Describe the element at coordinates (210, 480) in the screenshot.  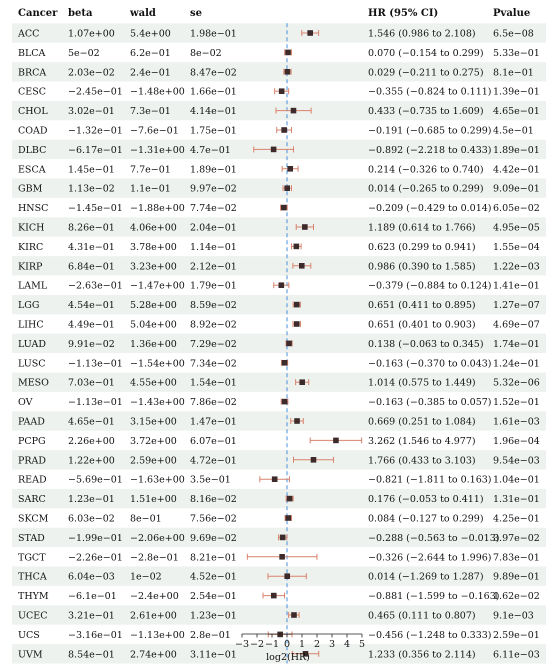
I see `cell-se: 3.5e−01` at that location.